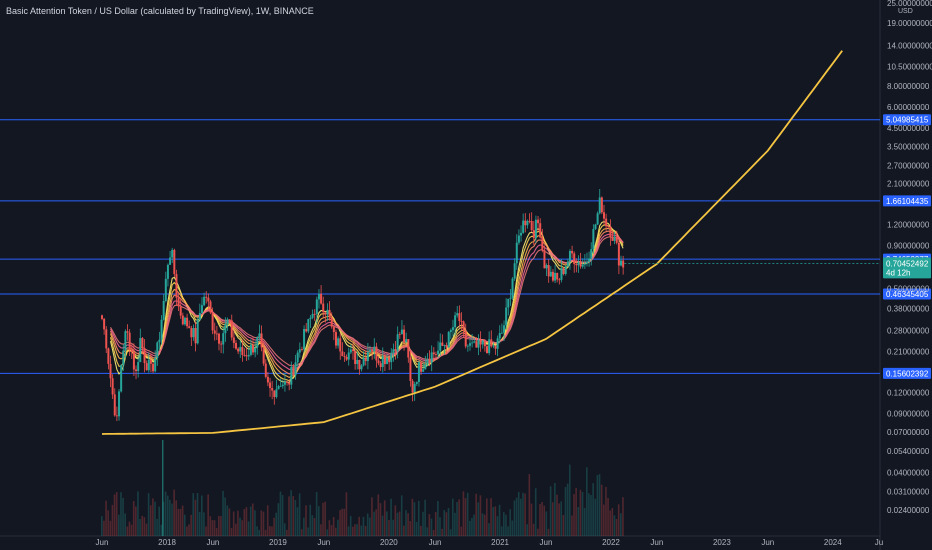  Describe the element at coordinates (167, 542) in the screenshot. I see `time-axis-tick: 2018` at that location.